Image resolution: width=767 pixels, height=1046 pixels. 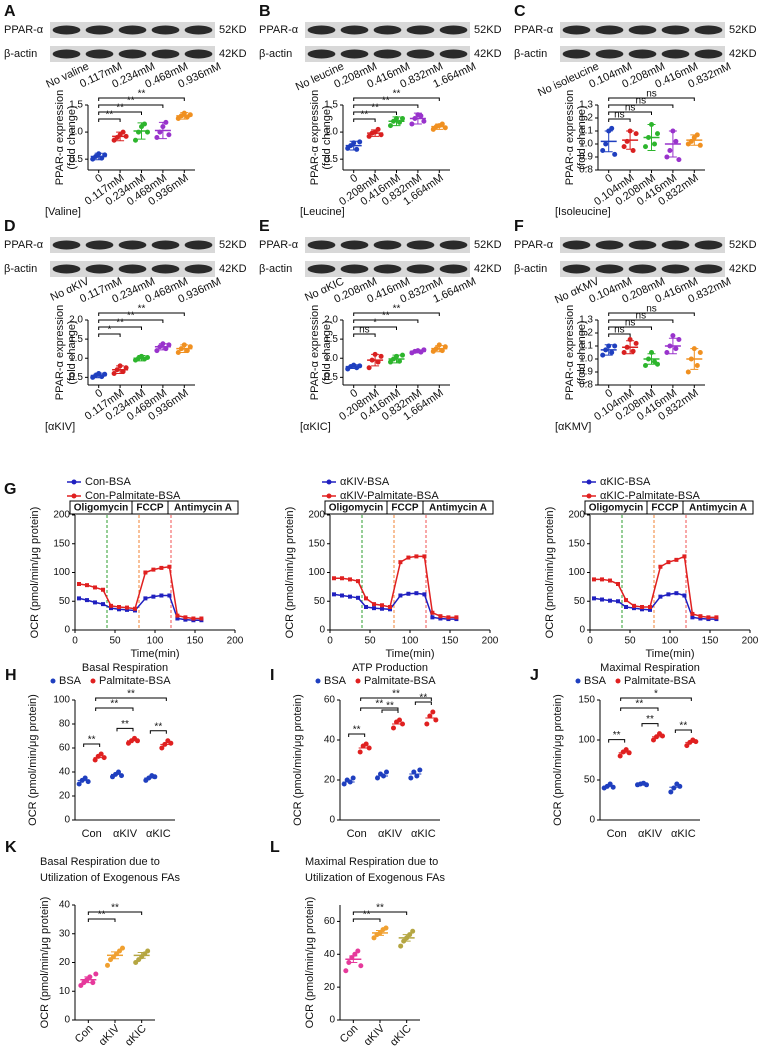 What do you see at coordinates (10, 489) in the screenshot?
I see `panel-letter: G` at bounding box center [10, 489].